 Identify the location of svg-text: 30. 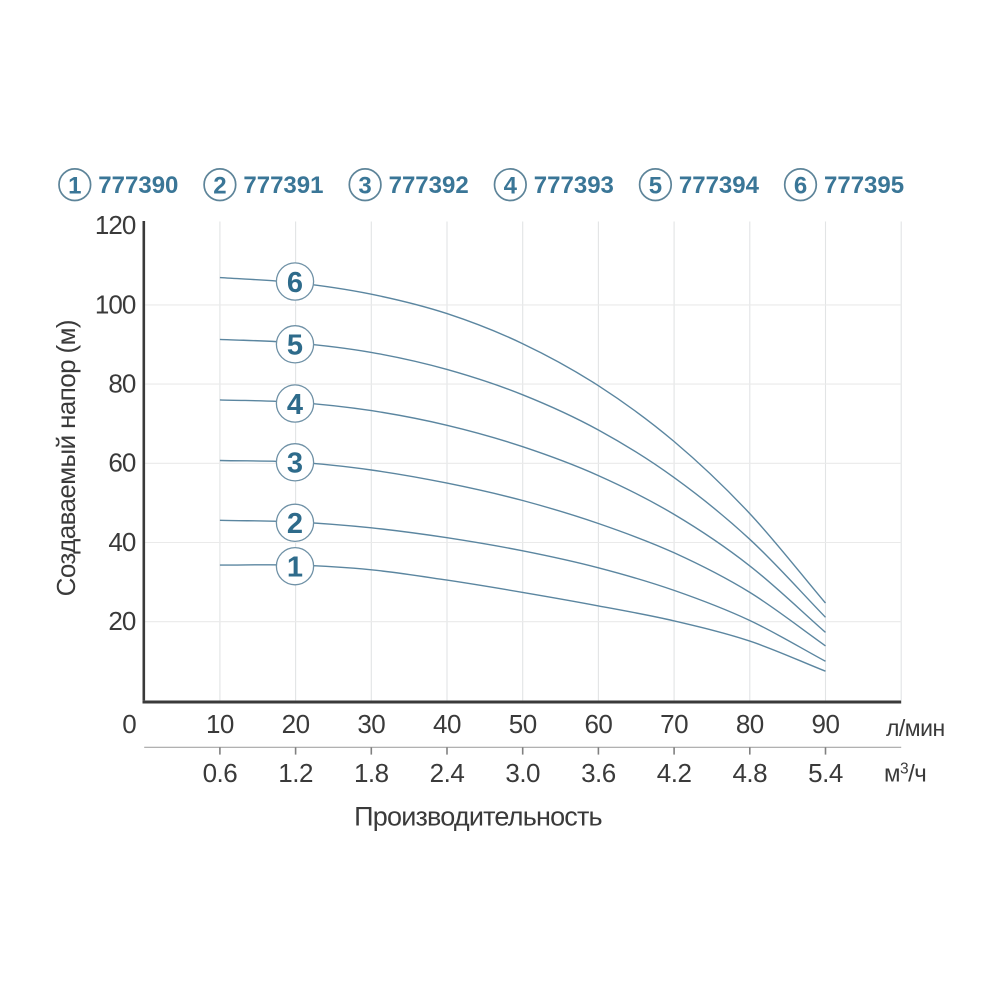
(371, 724).